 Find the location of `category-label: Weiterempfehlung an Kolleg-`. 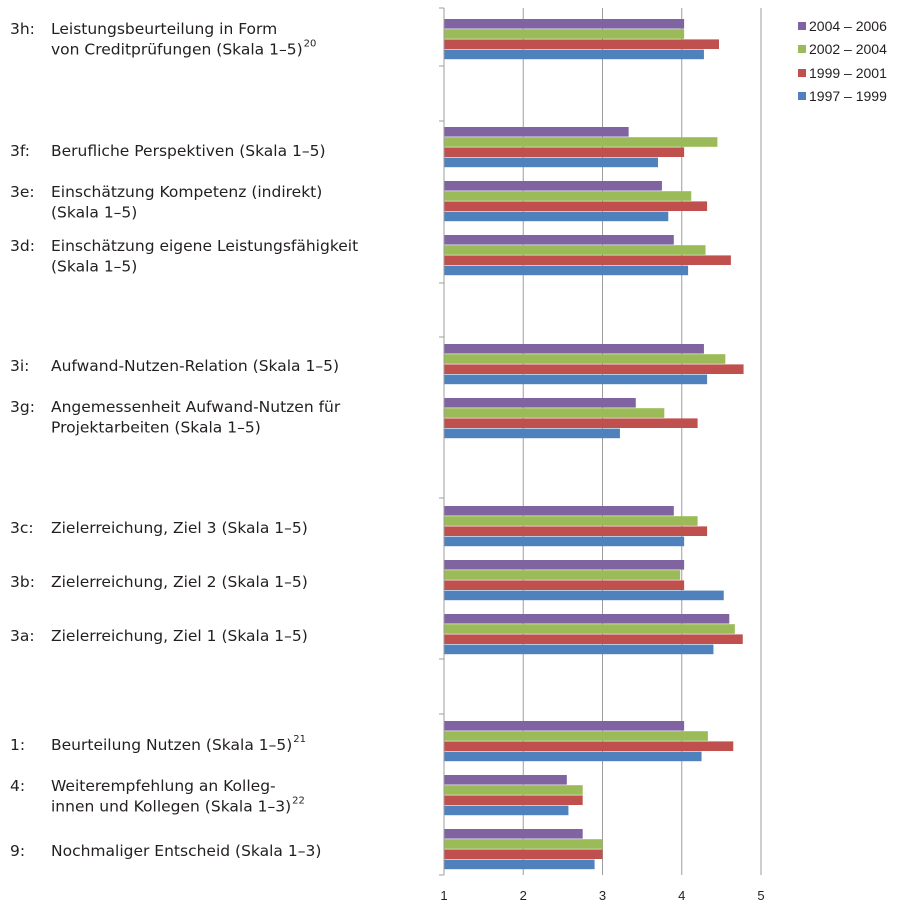

category-label: Weiterempfehlung an Kolleg- is located at coordinates (163, 786).